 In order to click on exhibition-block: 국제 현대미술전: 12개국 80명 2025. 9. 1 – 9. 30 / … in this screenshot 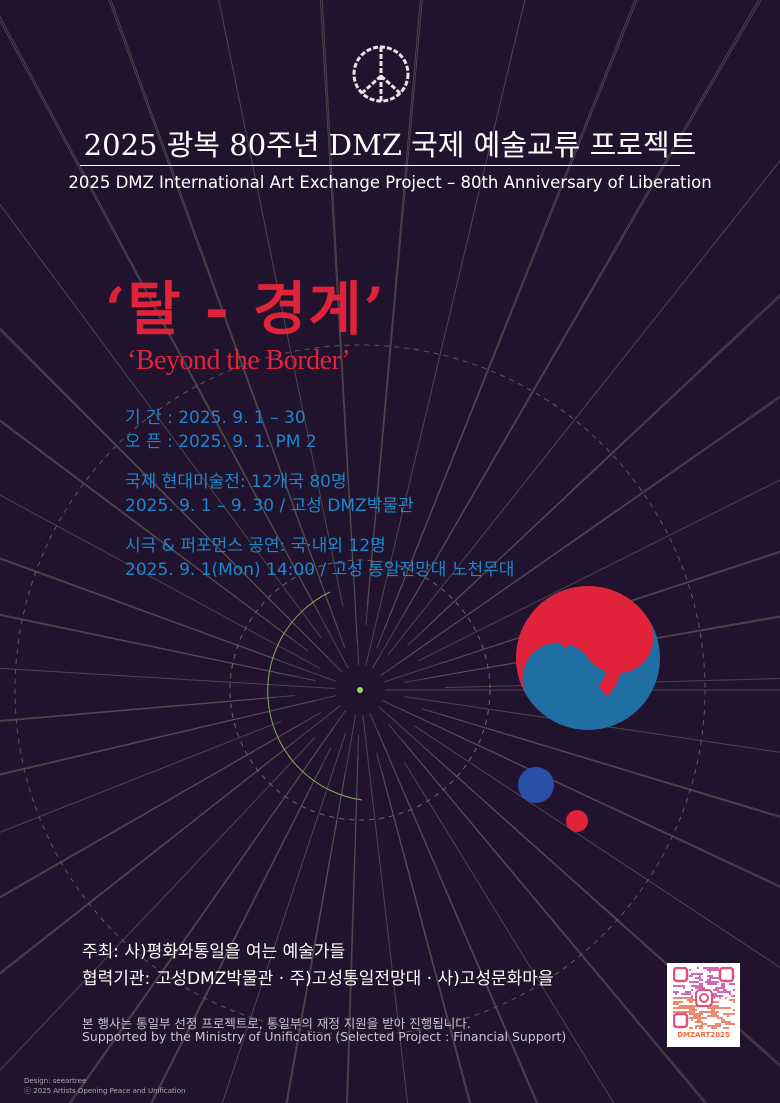, I will do `click(269, 494)`.